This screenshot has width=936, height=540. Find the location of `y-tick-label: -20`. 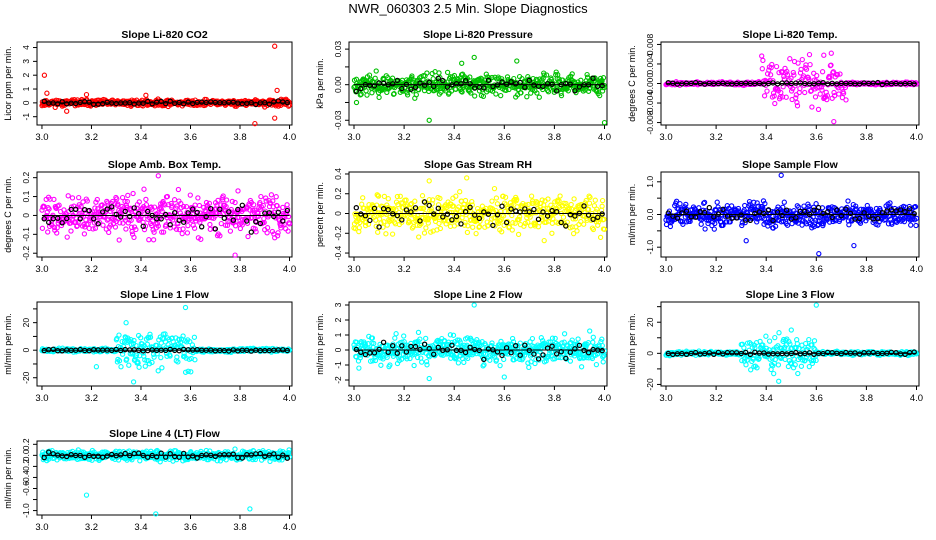

y-tick-label: -20 is located at coordinates (650, 384).